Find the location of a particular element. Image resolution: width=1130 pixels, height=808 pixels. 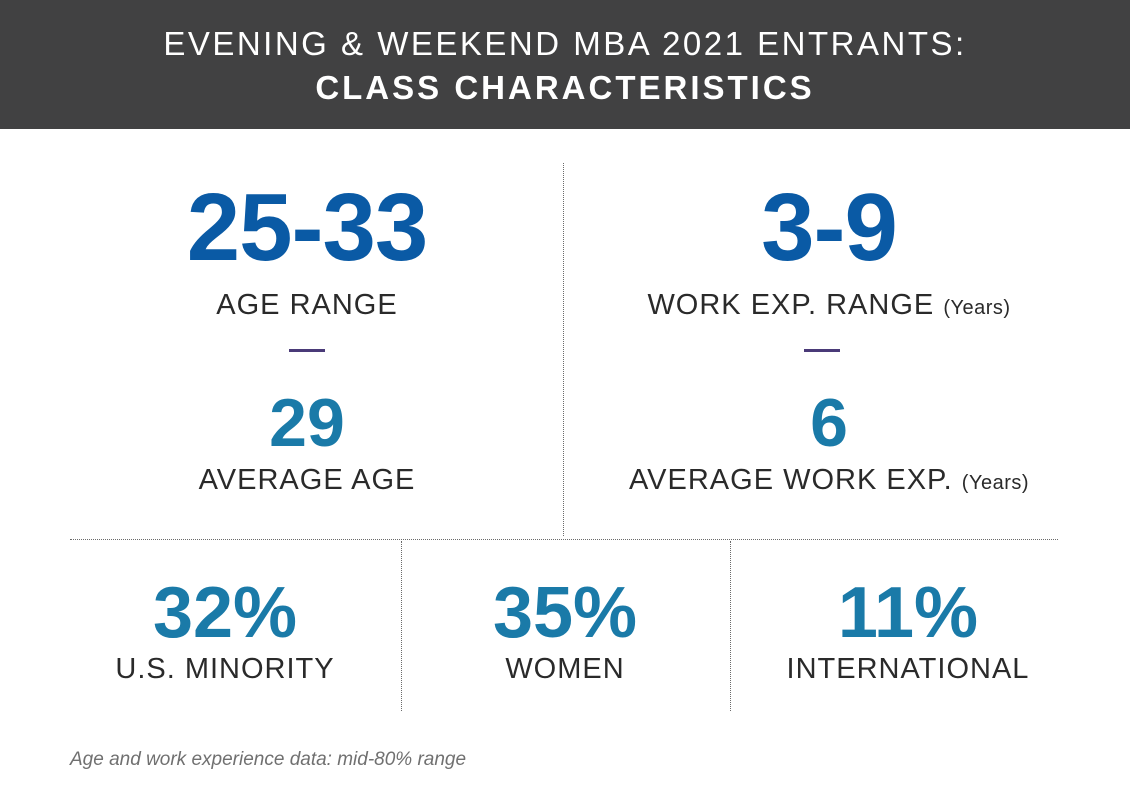

average-work-label: AVERAGE WORK EXP. is located at coordinates (790, 480).